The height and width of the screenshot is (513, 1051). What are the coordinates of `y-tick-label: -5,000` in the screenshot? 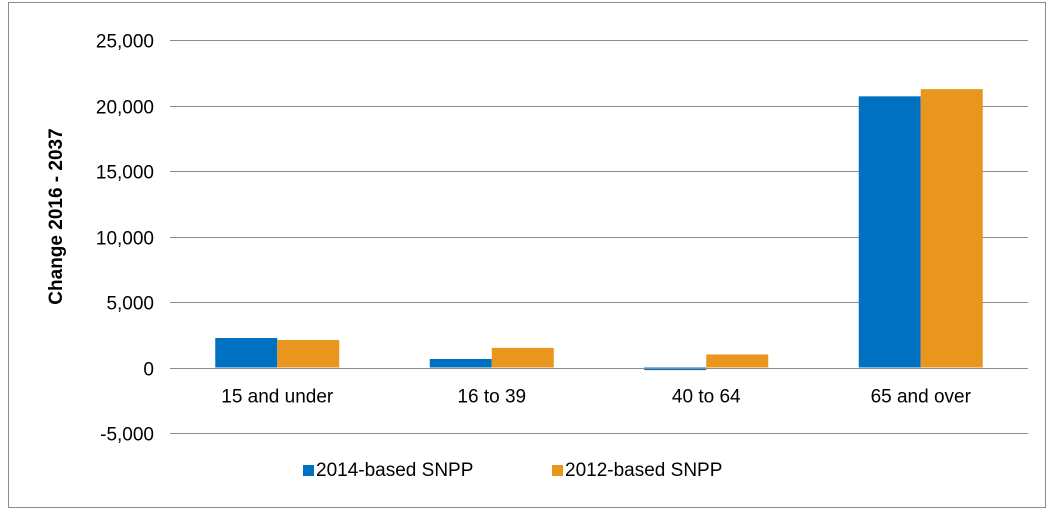 It's located at (127, 435).